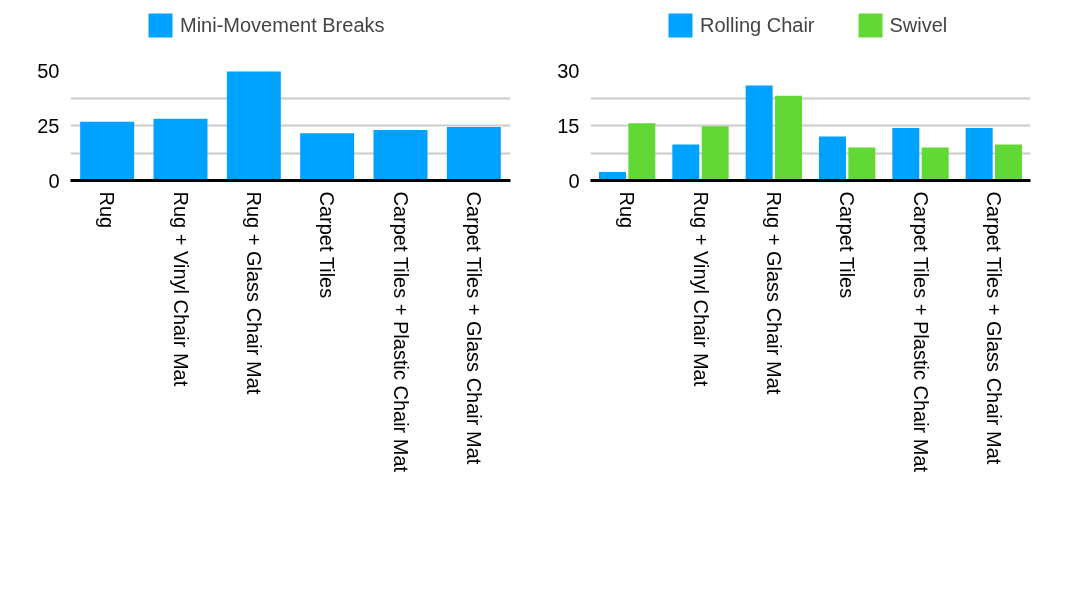  What do you see at coordinates (568, 70) in the screenshot?
I see `y-tick-label: 30` at bounding box center [568, 70].